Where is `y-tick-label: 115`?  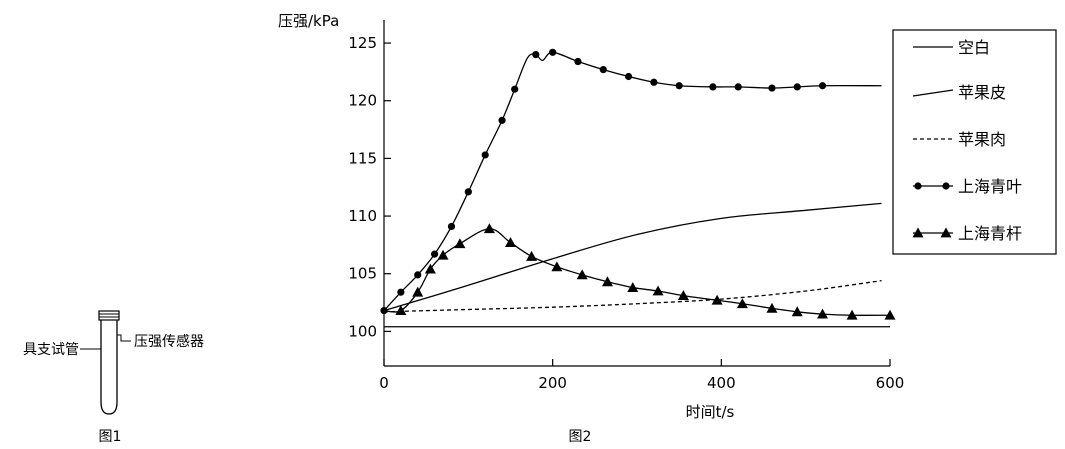
y-tick-label: 115 is located at coordinates (362, 158).